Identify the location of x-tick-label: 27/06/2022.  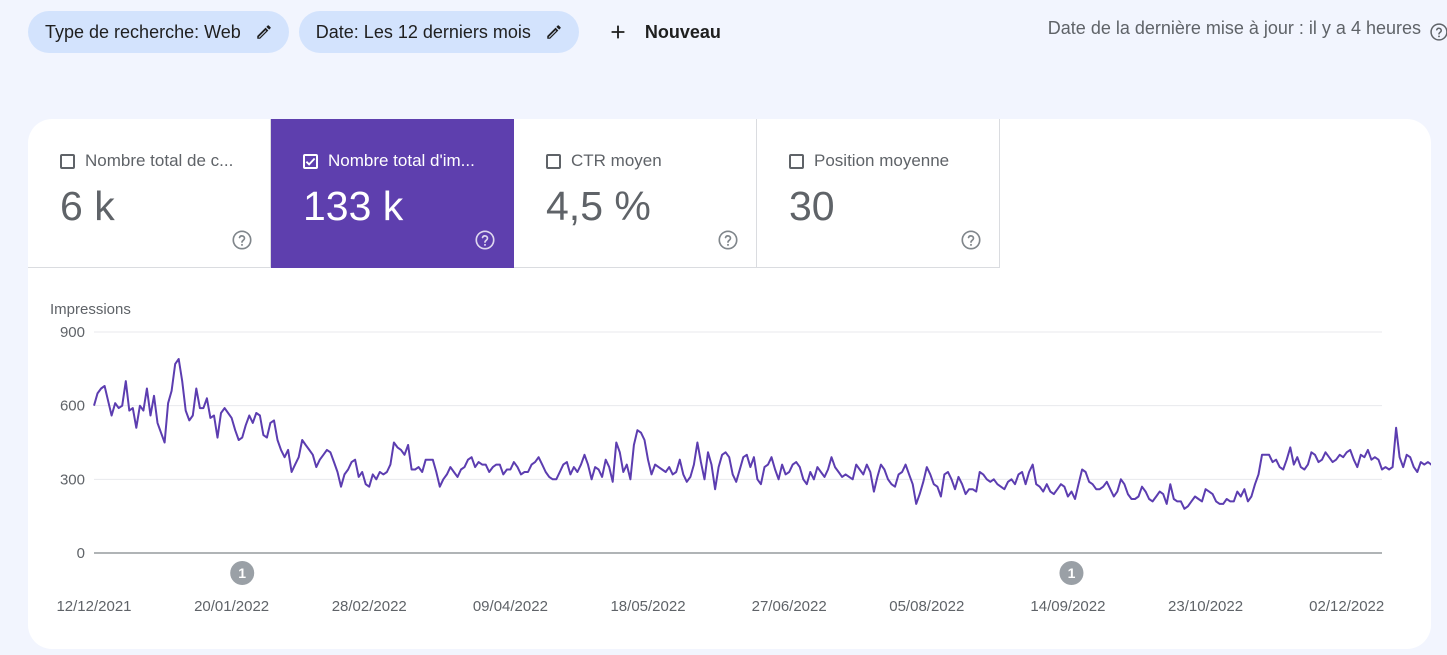
(789, 606).